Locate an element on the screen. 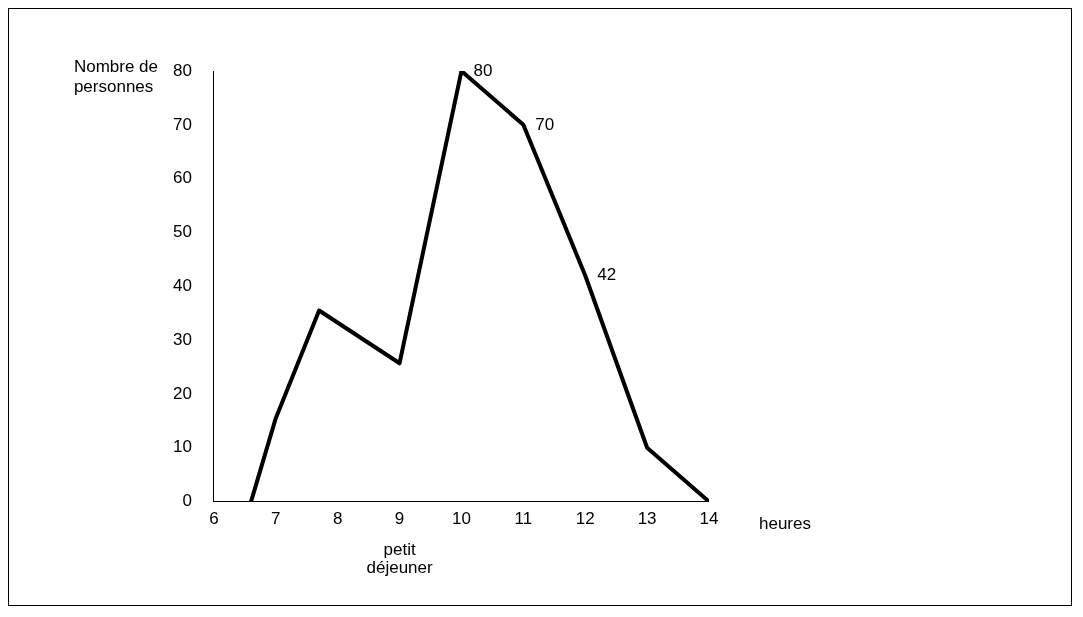  y-tick-label: 20 is located at coordinates (182, 393).